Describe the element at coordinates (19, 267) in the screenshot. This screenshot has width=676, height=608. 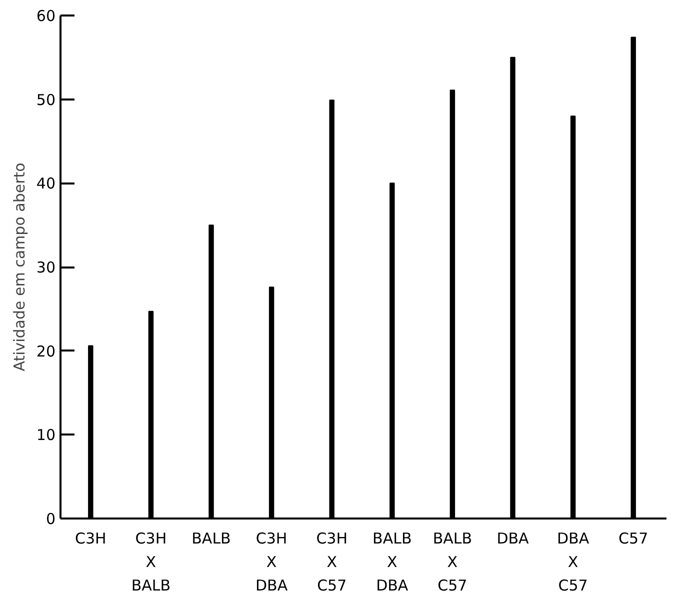
I see `y-axis-title: Atividade em campo aberto` at that location.